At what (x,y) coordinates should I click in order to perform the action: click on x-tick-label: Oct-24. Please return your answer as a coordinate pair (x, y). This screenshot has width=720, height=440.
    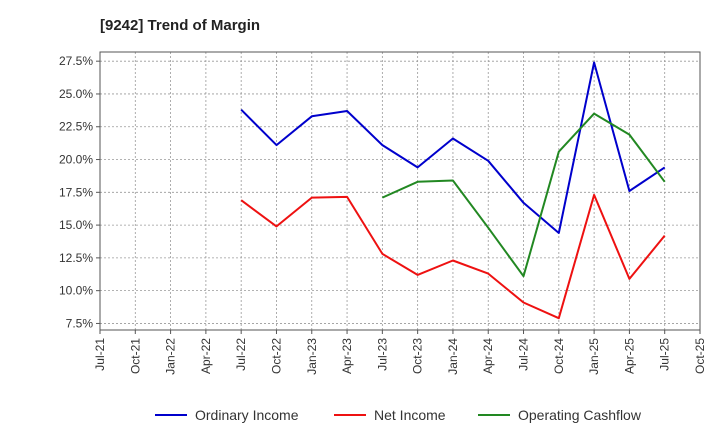
    Looking at the image, I should click on (559, 356).